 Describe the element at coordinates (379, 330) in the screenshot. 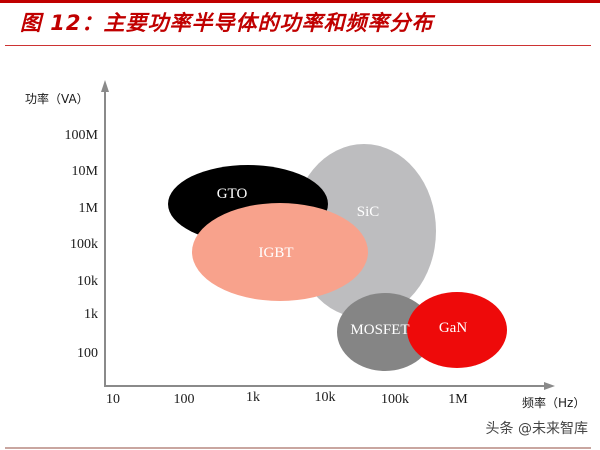

I see `mosfet-label: MOSFET` at that location.